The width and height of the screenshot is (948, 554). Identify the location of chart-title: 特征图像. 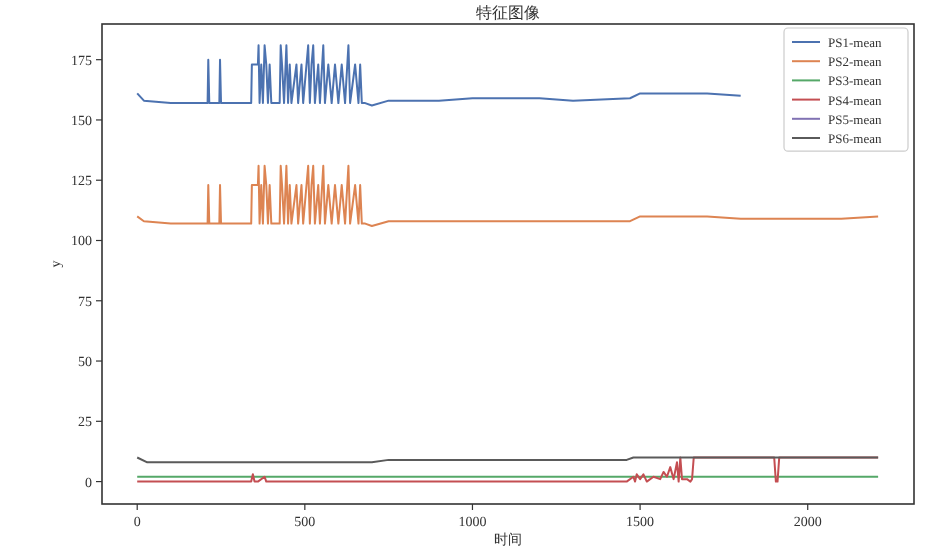
(508, 13).